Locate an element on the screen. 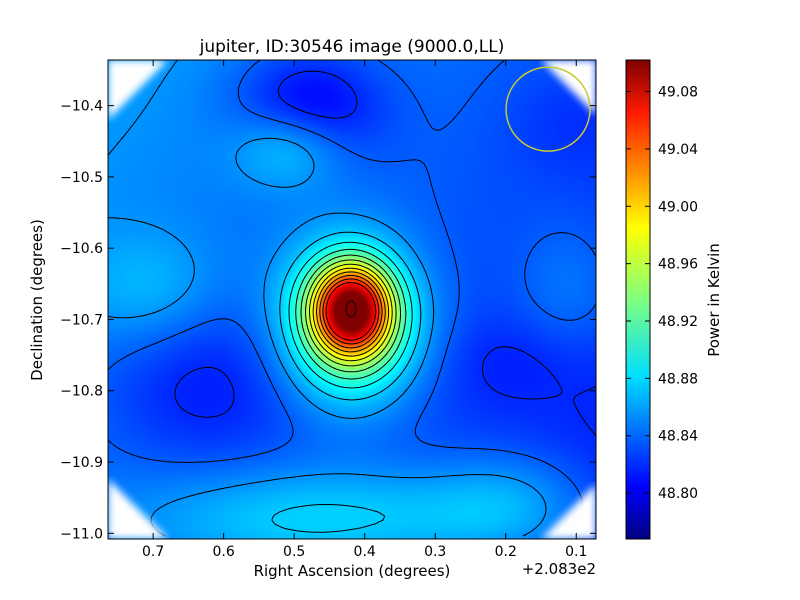 This screenshot has height=600, width=800. colorbar-tick-label: 48.96 is located at coordinates (678, 265).